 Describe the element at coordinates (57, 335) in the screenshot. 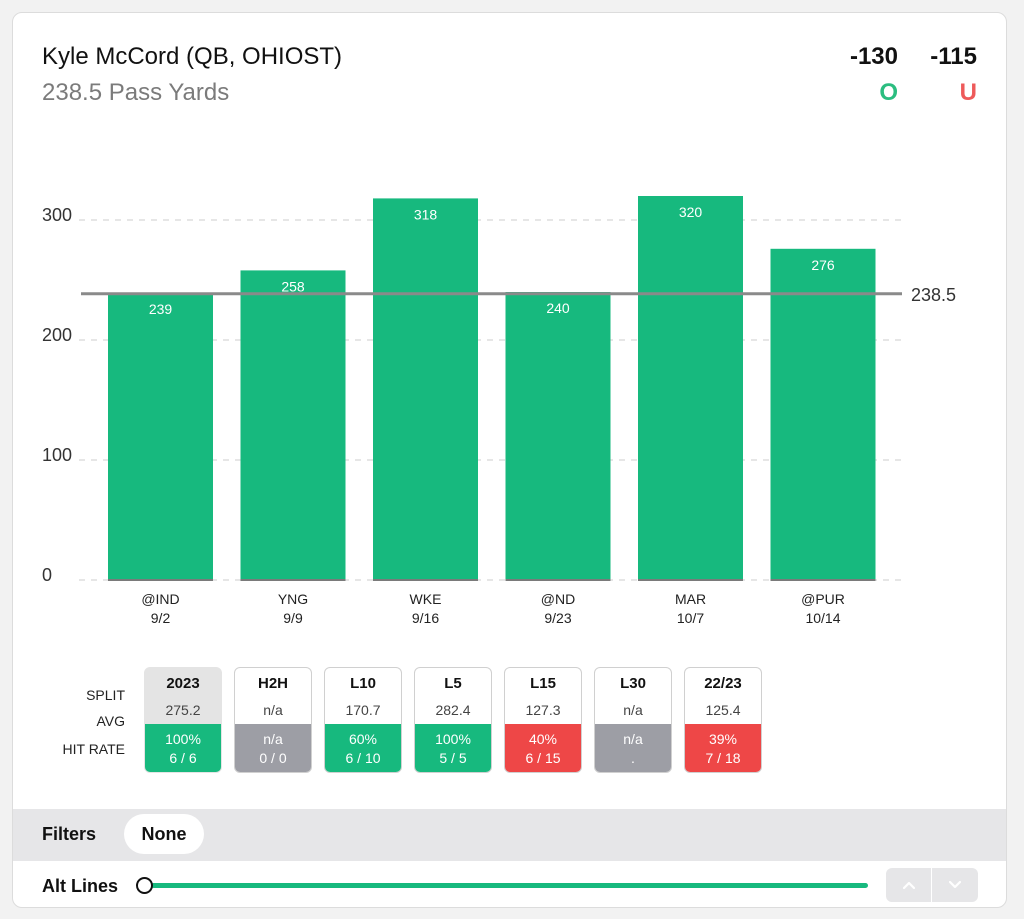

I see `y-tick-label: 200` at that location.